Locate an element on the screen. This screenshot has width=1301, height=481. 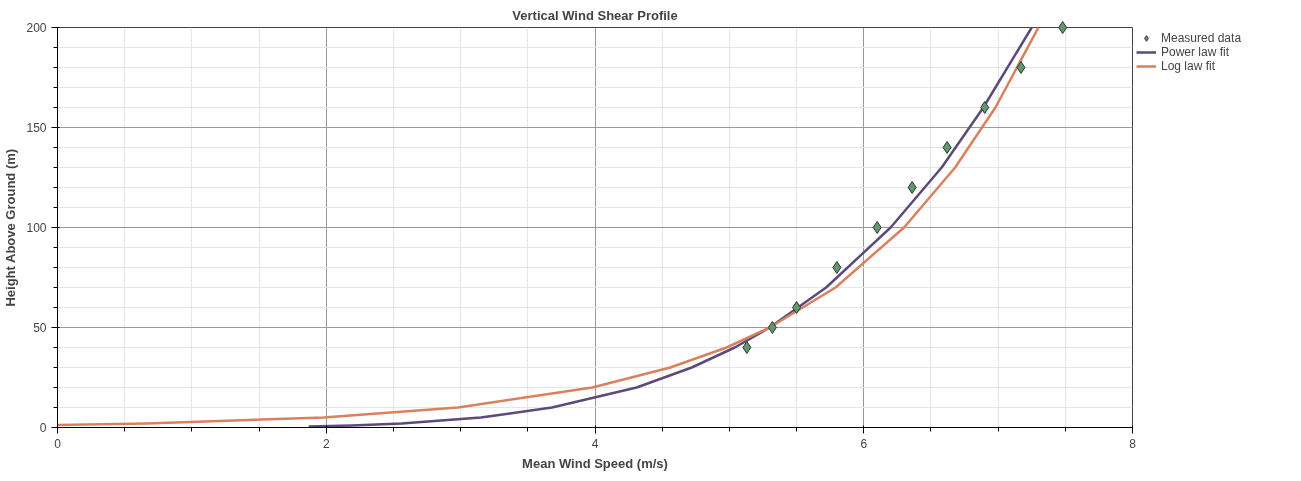
y-tick-label: 50 is located at coordinates (40, 328).